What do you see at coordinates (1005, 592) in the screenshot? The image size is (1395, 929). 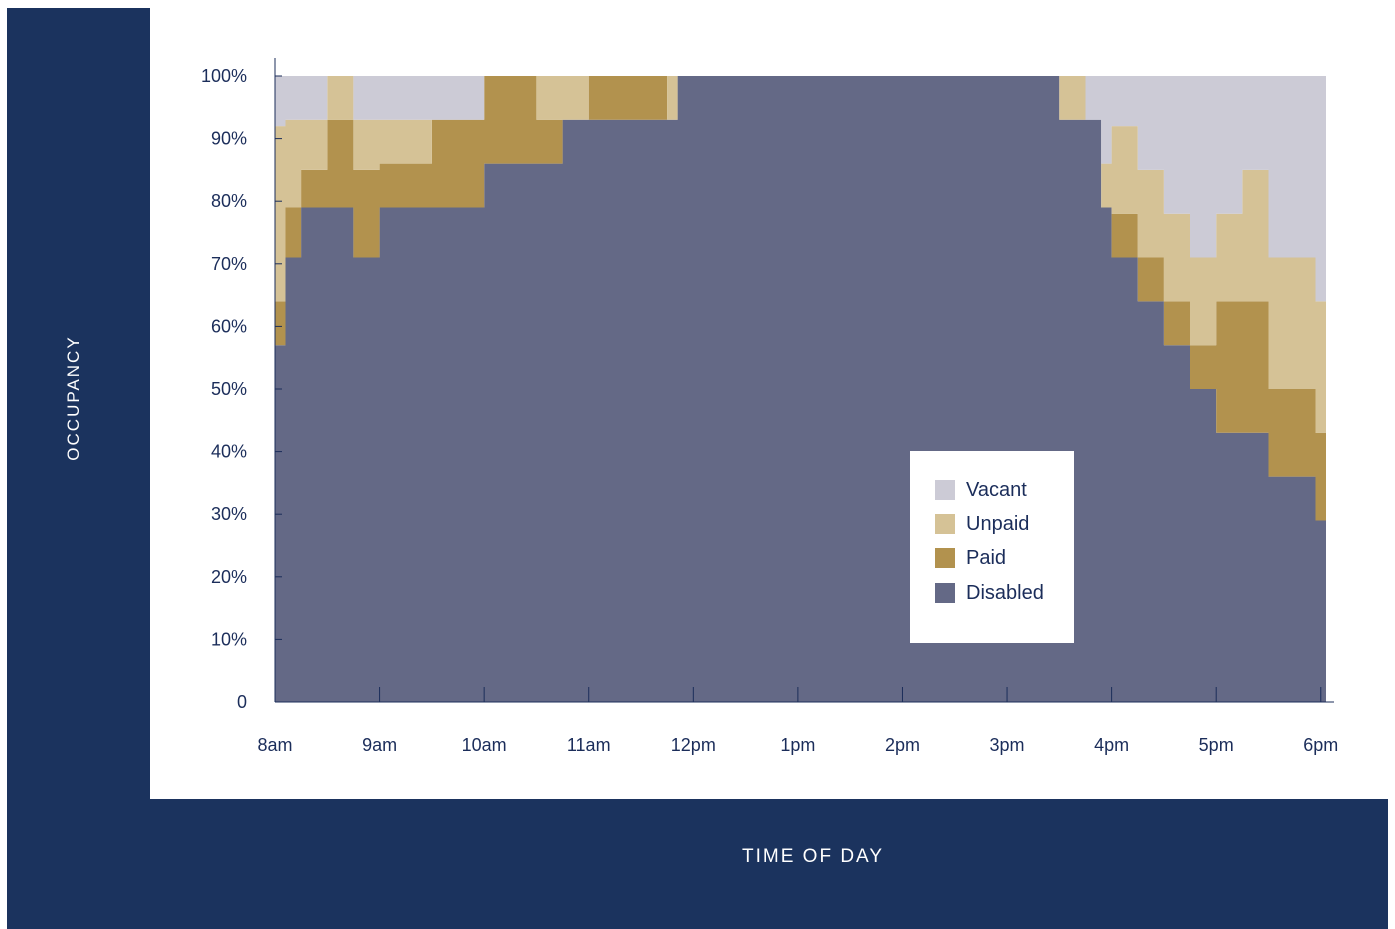 I see `legend-label-disabled: Disabled` at bounding box center [1005, 592].